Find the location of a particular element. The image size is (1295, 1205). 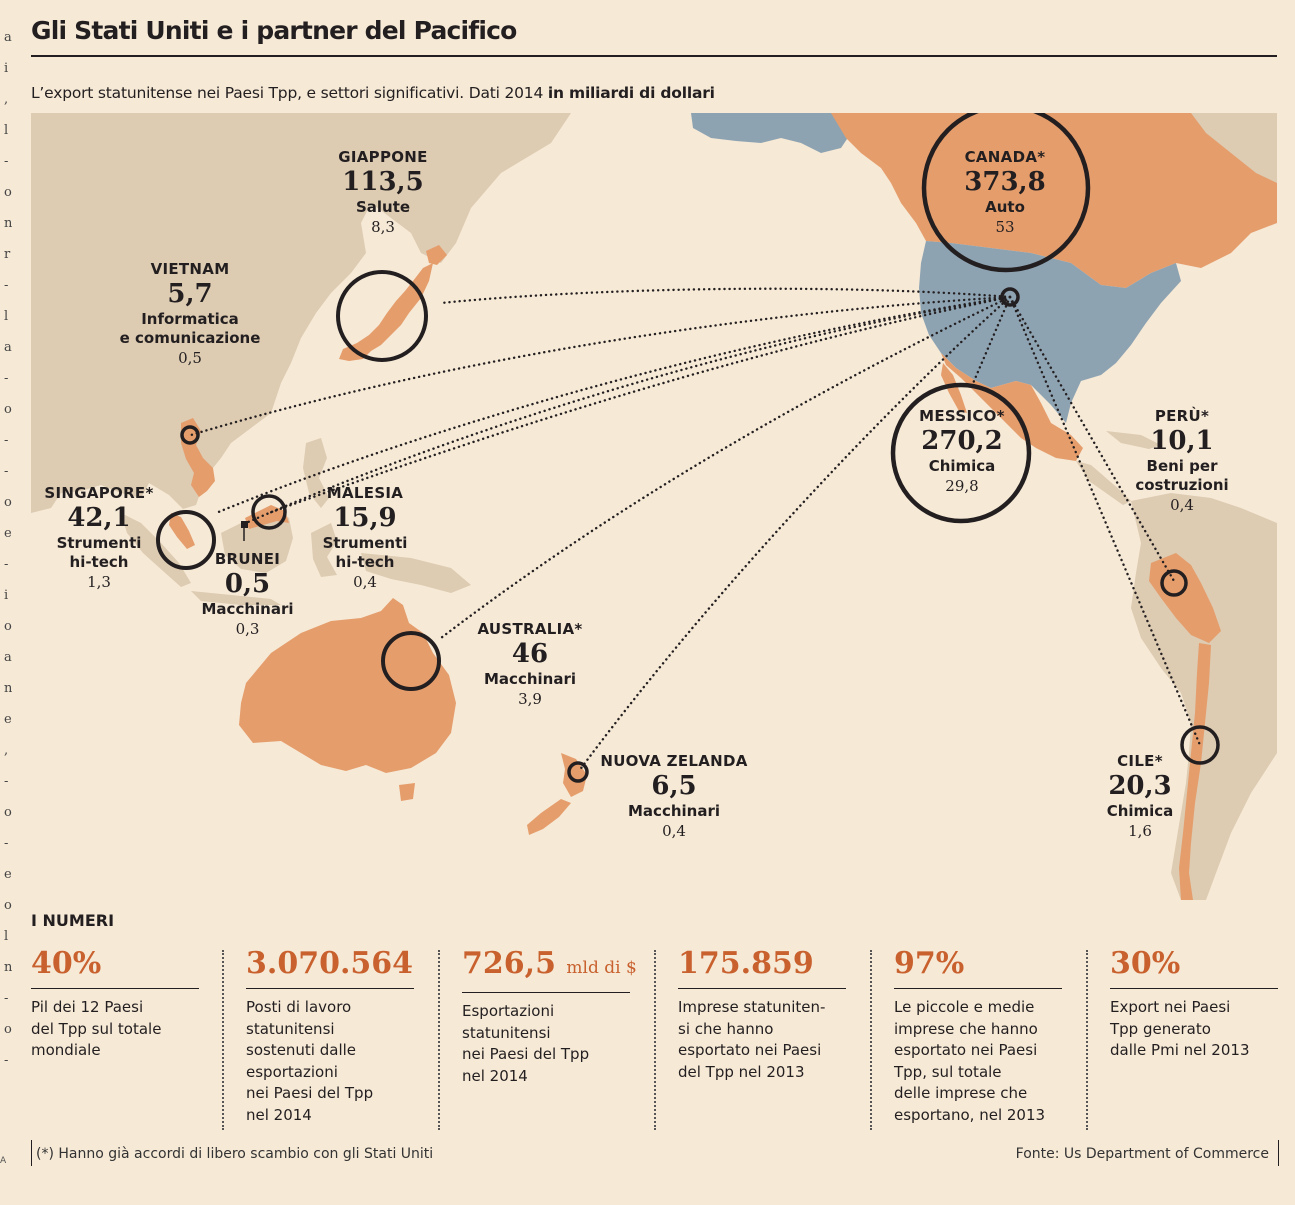

footer-source: Fonte: Us Department of Commerce is located at coordinates (1142, 1154).